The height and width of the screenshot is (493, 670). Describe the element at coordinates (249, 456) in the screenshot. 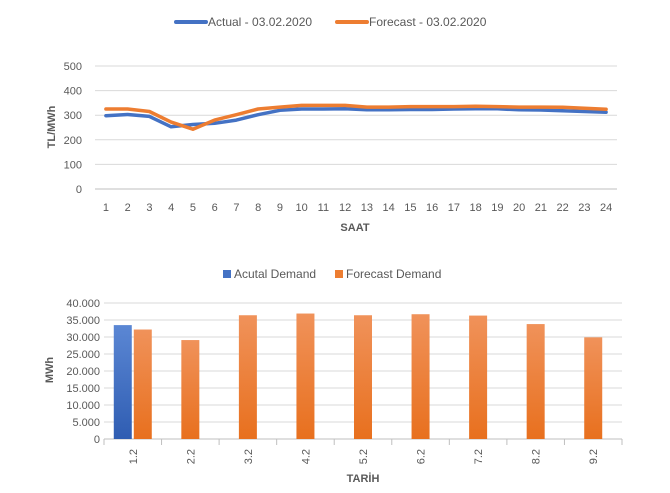

I see `x-tick-label: 3.2` at that location.